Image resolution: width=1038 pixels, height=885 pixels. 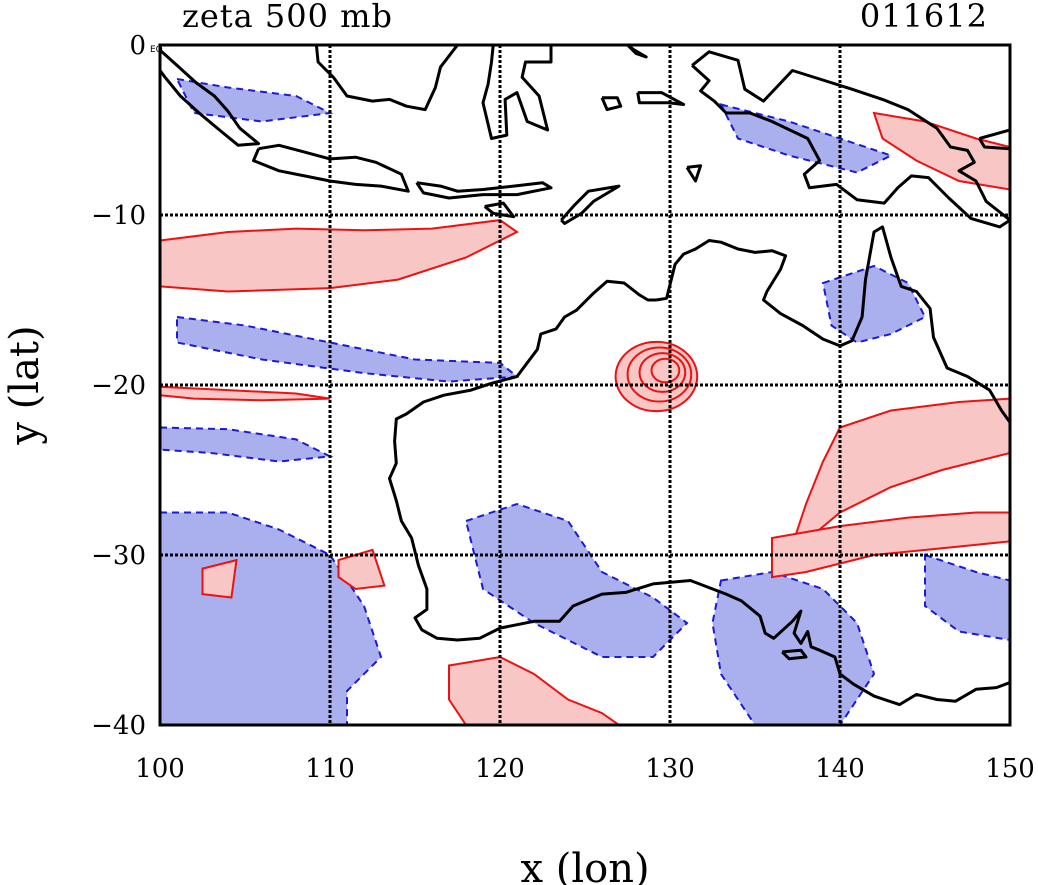 I want to click on coastline-timor, so click(x=590, y=204).